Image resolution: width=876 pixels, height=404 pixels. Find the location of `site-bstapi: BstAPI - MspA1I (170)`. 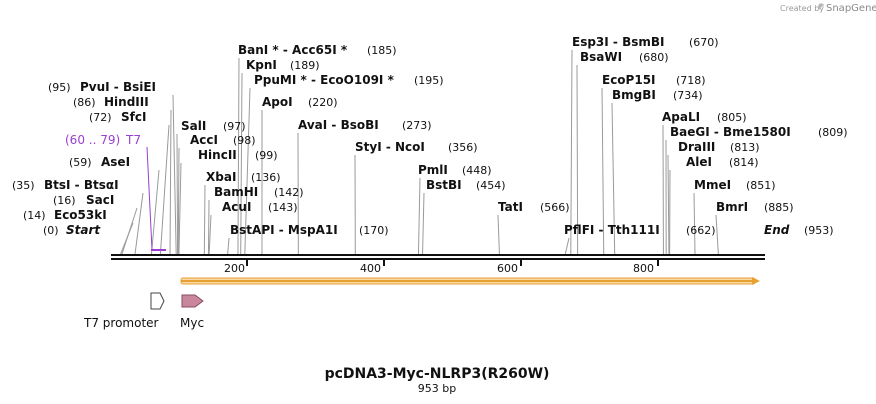

site-bstapi: BstAPI - MspA1I (170) is located at coordinates (309, 230).